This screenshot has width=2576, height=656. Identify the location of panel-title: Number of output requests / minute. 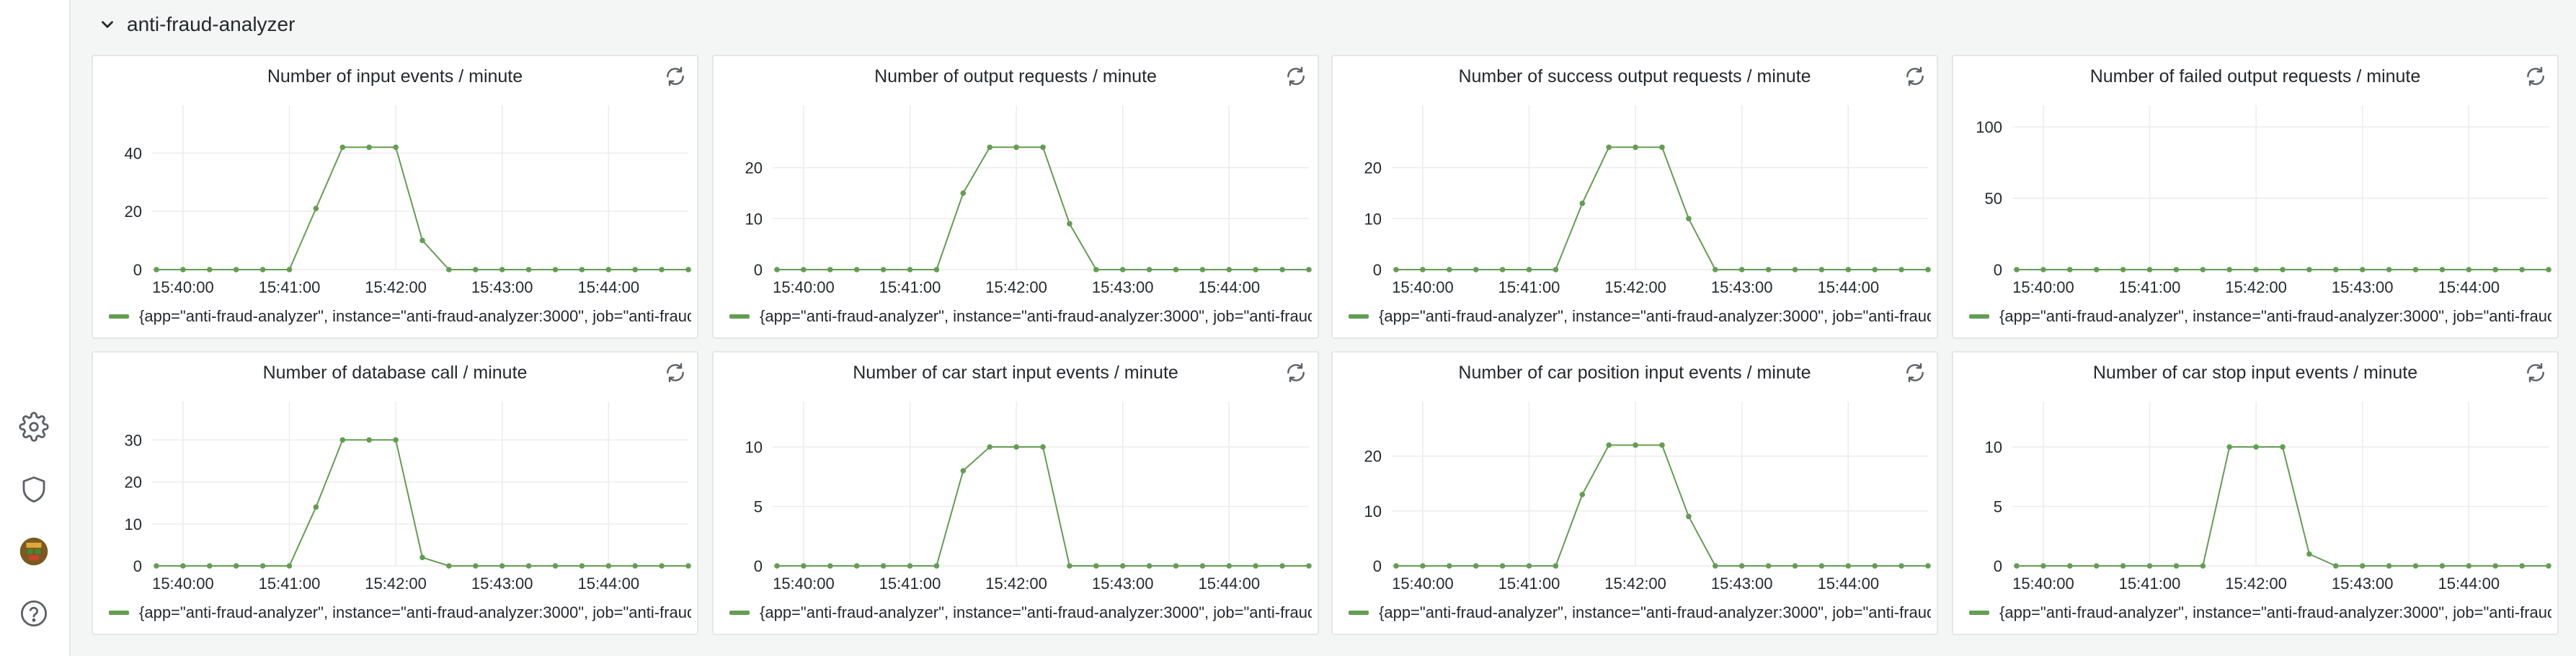
(1015, 76).